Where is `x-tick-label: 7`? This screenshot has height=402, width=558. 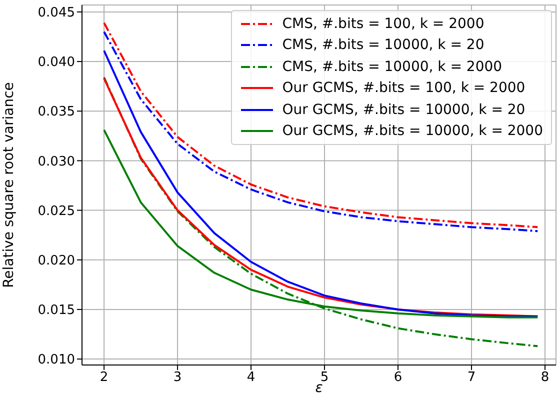
x-tick-label: 7 is located at coordinates (471, 378).